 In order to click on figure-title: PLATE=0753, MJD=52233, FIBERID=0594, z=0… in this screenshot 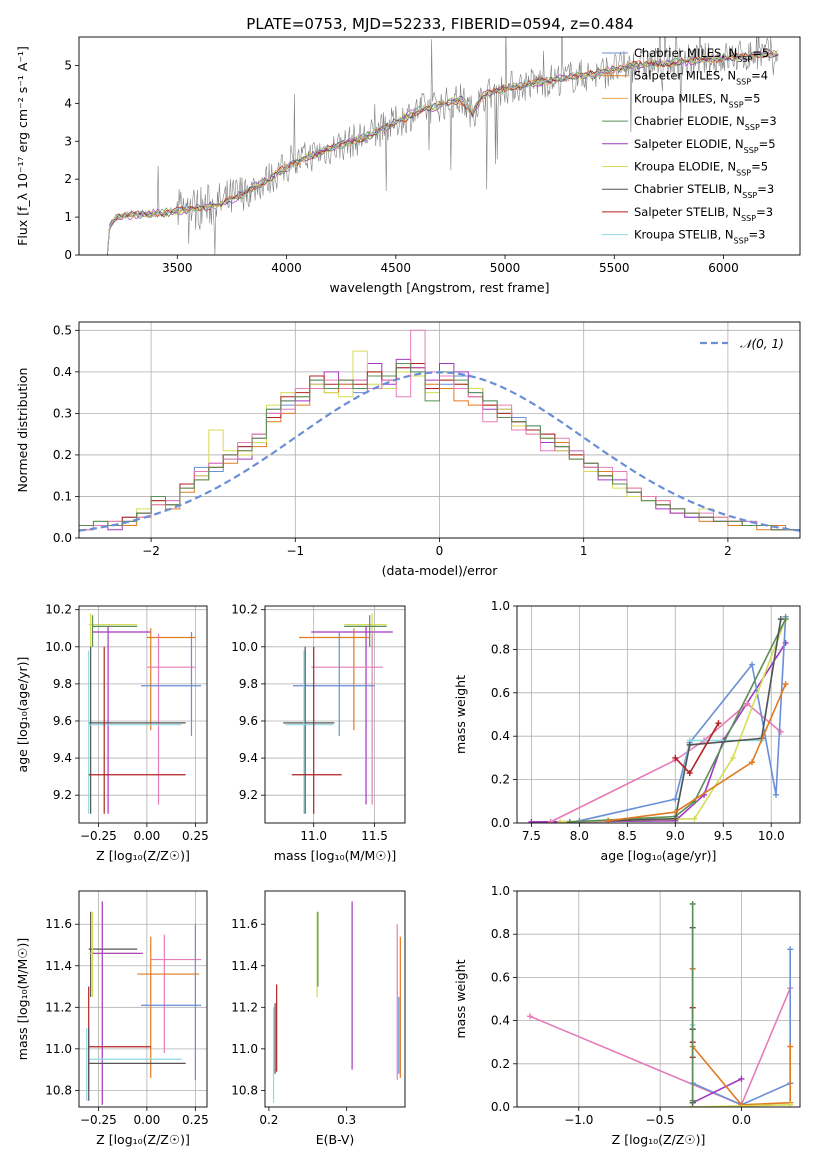, I will do `click(439, 24)`.